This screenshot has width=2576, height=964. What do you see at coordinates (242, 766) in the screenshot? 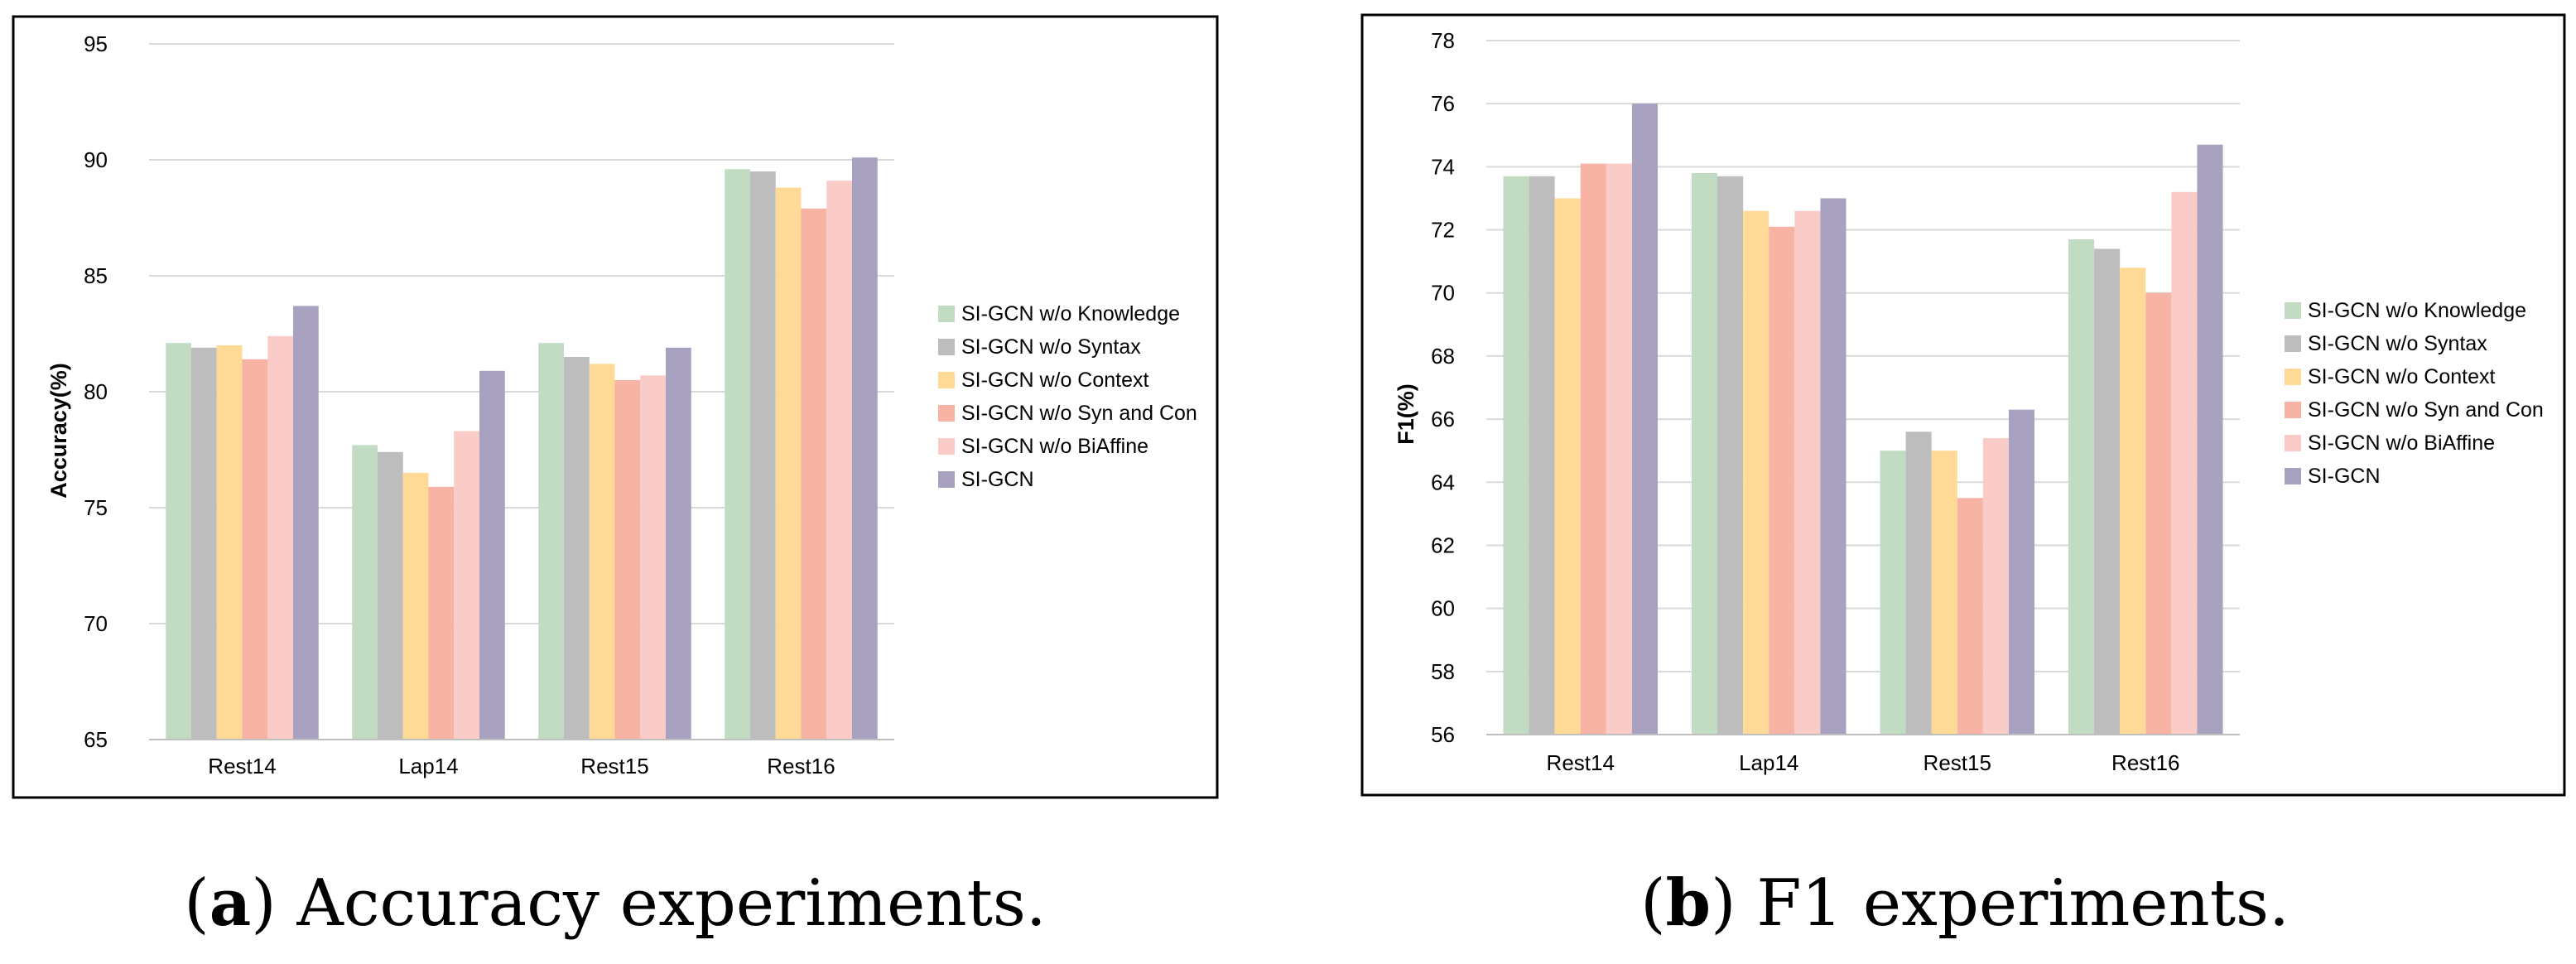
I see `accuracy-x-tick-label: Rest14` at bounding box center [242, 766].